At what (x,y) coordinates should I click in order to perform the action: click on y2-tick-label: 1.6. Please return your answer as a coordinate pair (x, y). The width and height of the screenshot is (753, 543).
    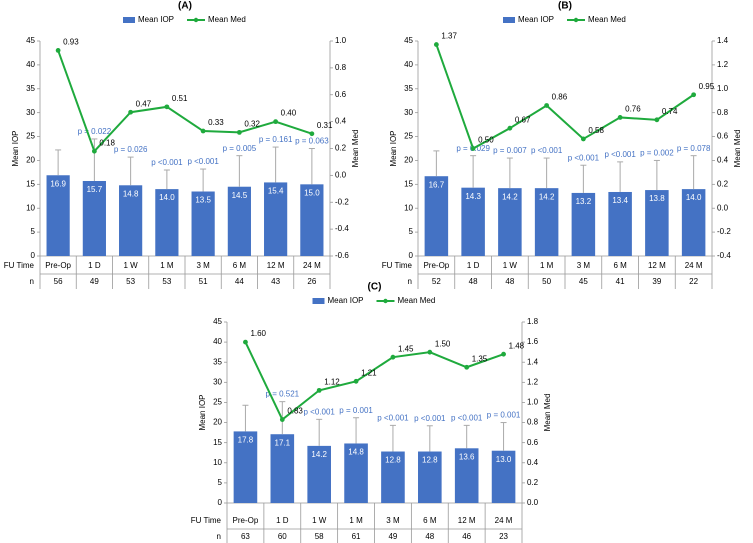
    Looking at the image, I should click on (533, 341).